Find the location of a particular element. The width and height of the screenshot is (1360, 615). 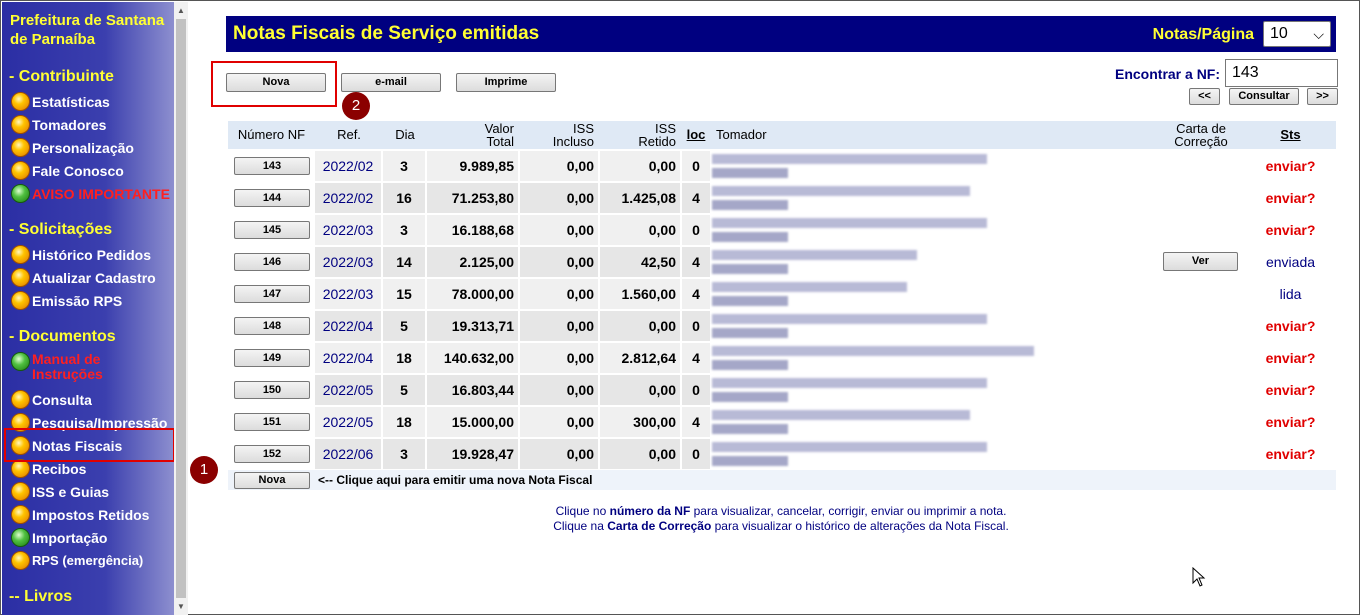

sidebar-item-emissao-rps: Emissão RPS is located at coordinates (66, 300).